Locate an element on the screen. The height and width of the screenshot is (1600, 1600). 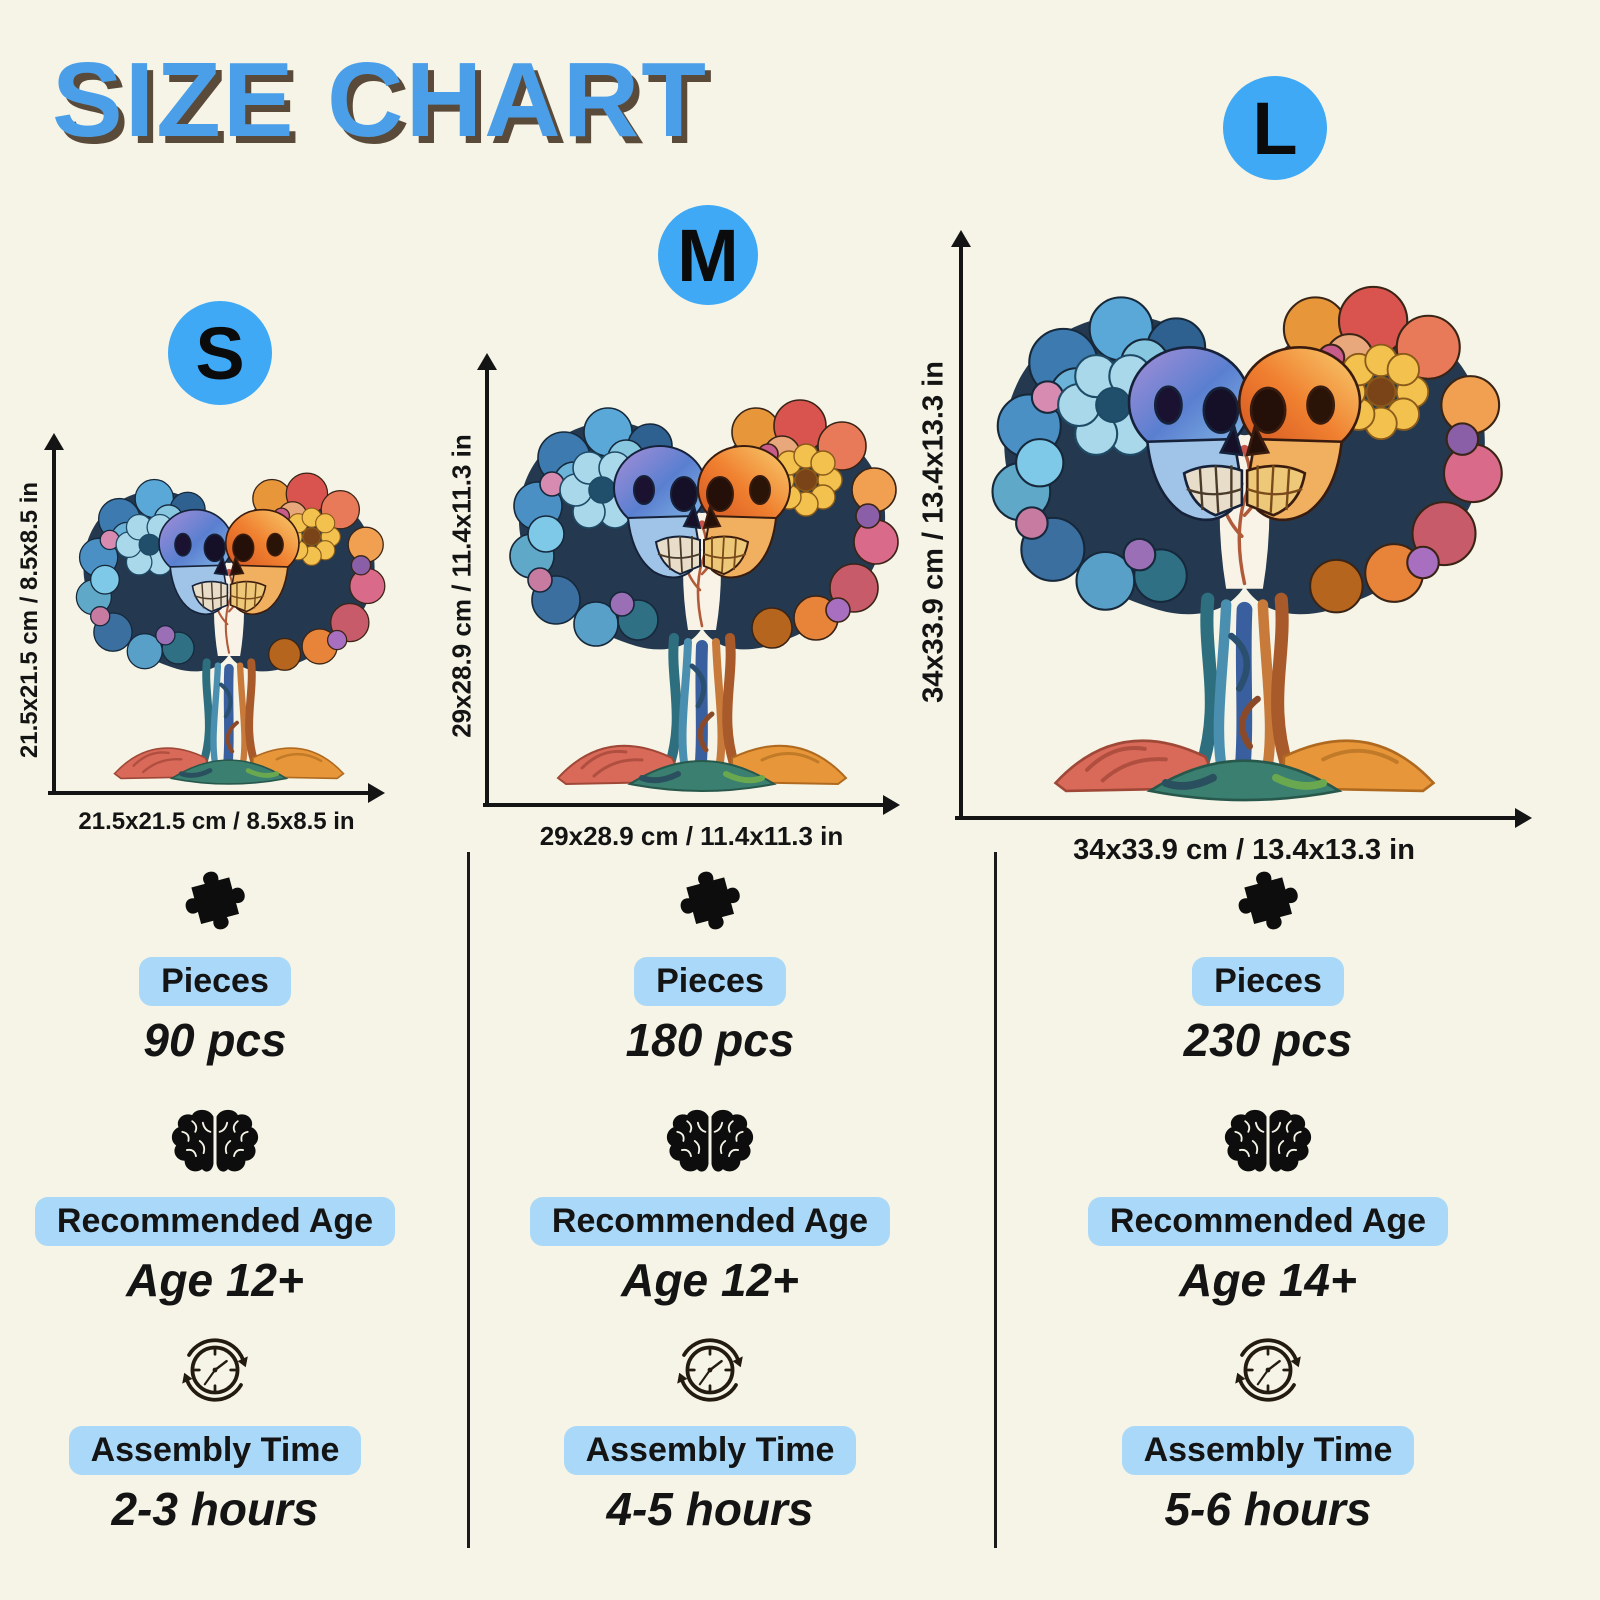
size-l-circle-badge: L is located at coordinates (1275, 128).